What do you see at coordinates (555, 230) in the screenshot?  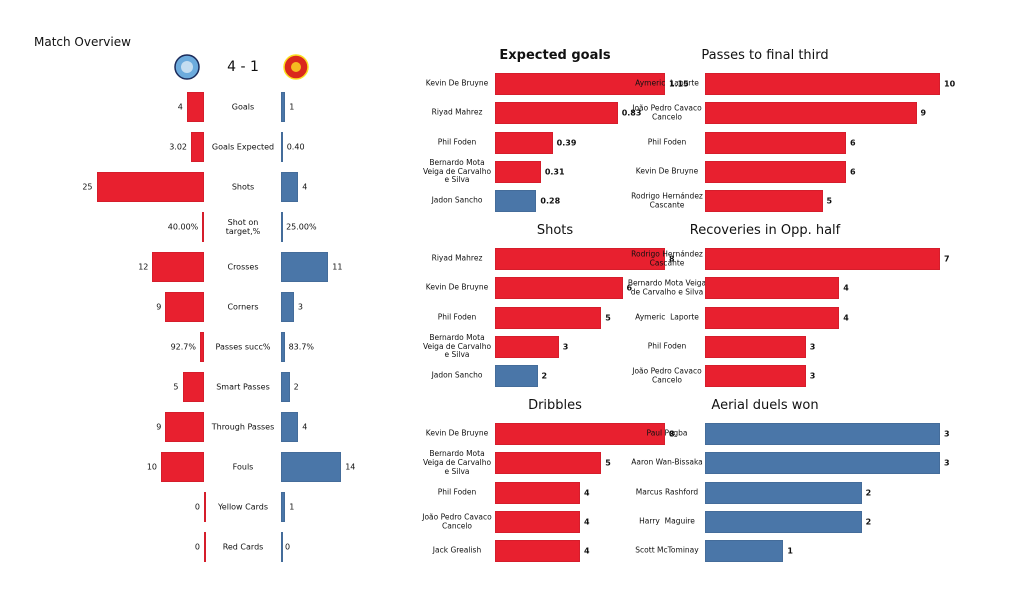 I see `chart-title: Shots` at bounding box center [555, 230].